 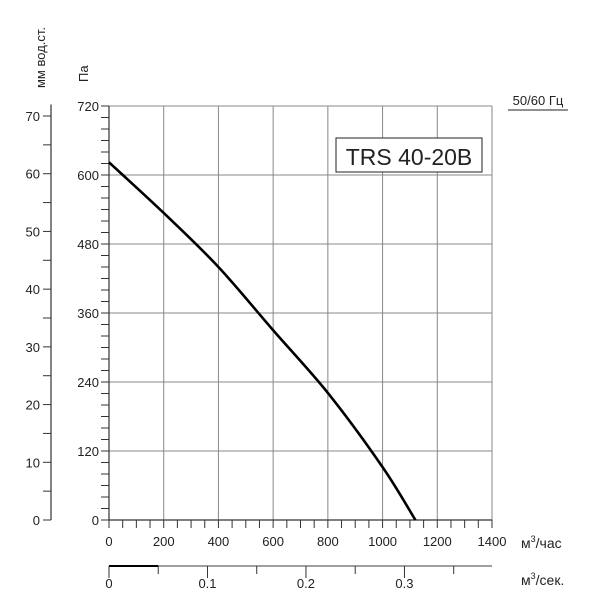 I want to click on secondary-x-axis-unit: м3/сек., so click(x=542, y=579).